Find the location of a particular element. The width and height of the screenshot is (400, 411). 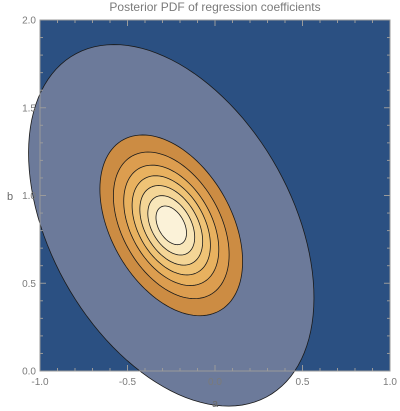

x-tick-label: -1.0 is located at coordinates (40, 382).